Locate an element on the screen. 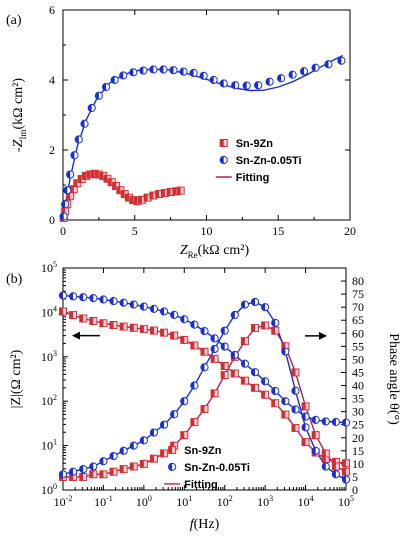  y-axis-label-a: -ZIm(kΩ cm²) is located at coordinates (19, 115).